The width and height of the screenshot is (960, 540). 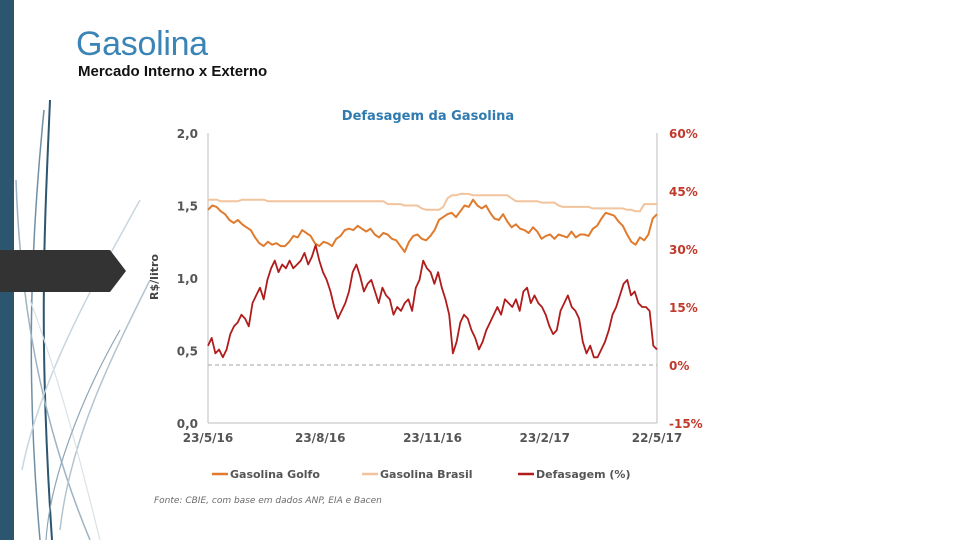 What do you see at coordinates (428, 116) in the screenshot?
I see `chart-title: Defasagem da Gasolina` at bounding box center [428, 116].